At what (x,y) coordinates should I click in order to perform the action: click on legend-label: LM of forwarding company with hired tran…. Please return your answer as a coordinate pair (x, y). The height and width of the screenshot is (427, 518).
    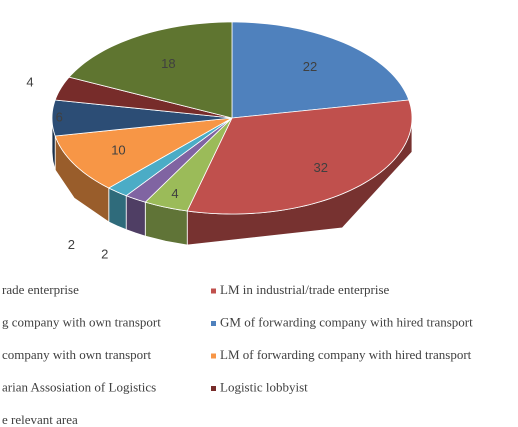
    Looking at the image, I should click on (346, 354).